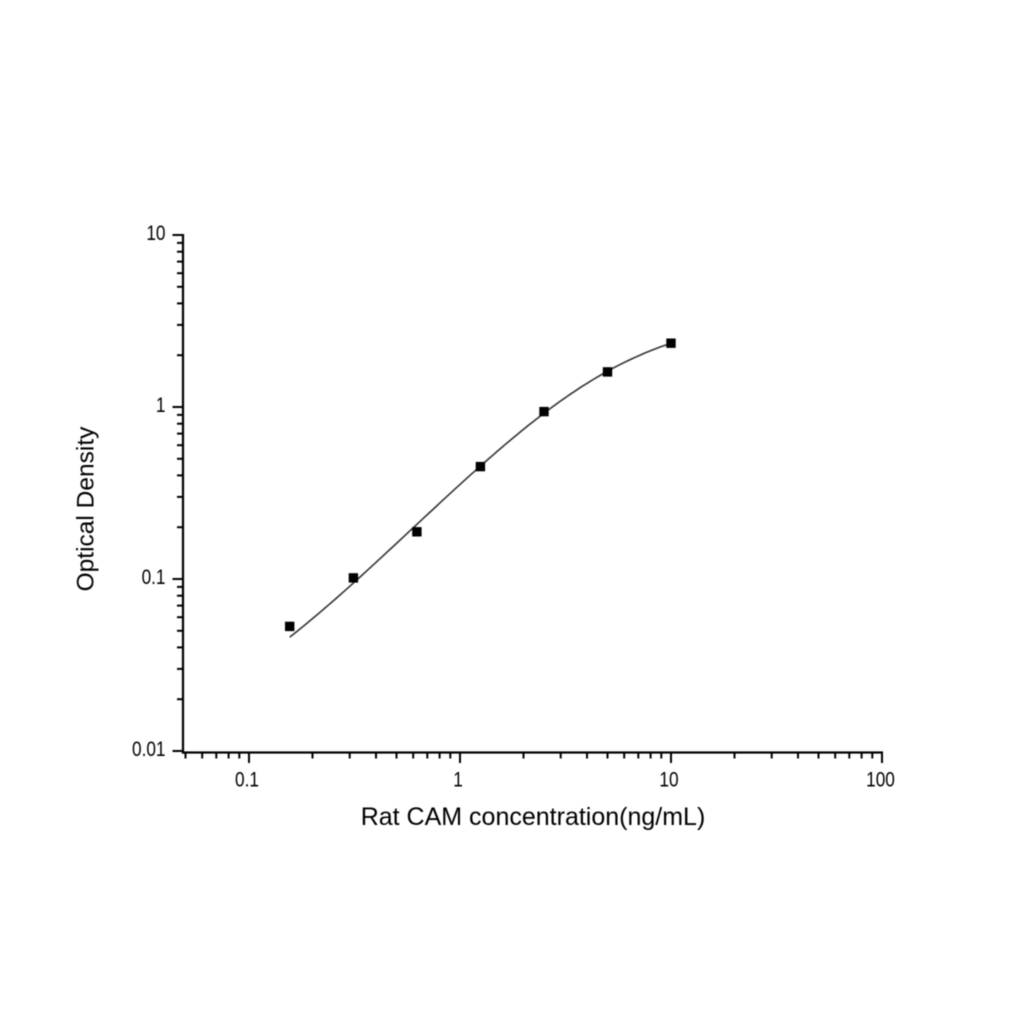  I want to click on svg-text: Rat CAM concentration(ng/mL), so click(533, 817).